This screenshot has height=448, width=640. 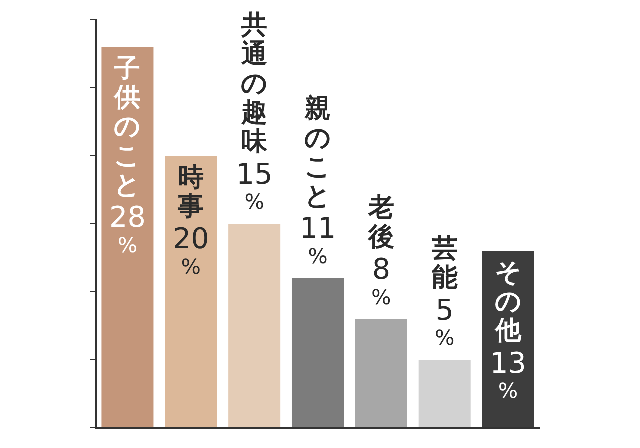 I want to click on data-label: 15%, so click(x=254, y=185).